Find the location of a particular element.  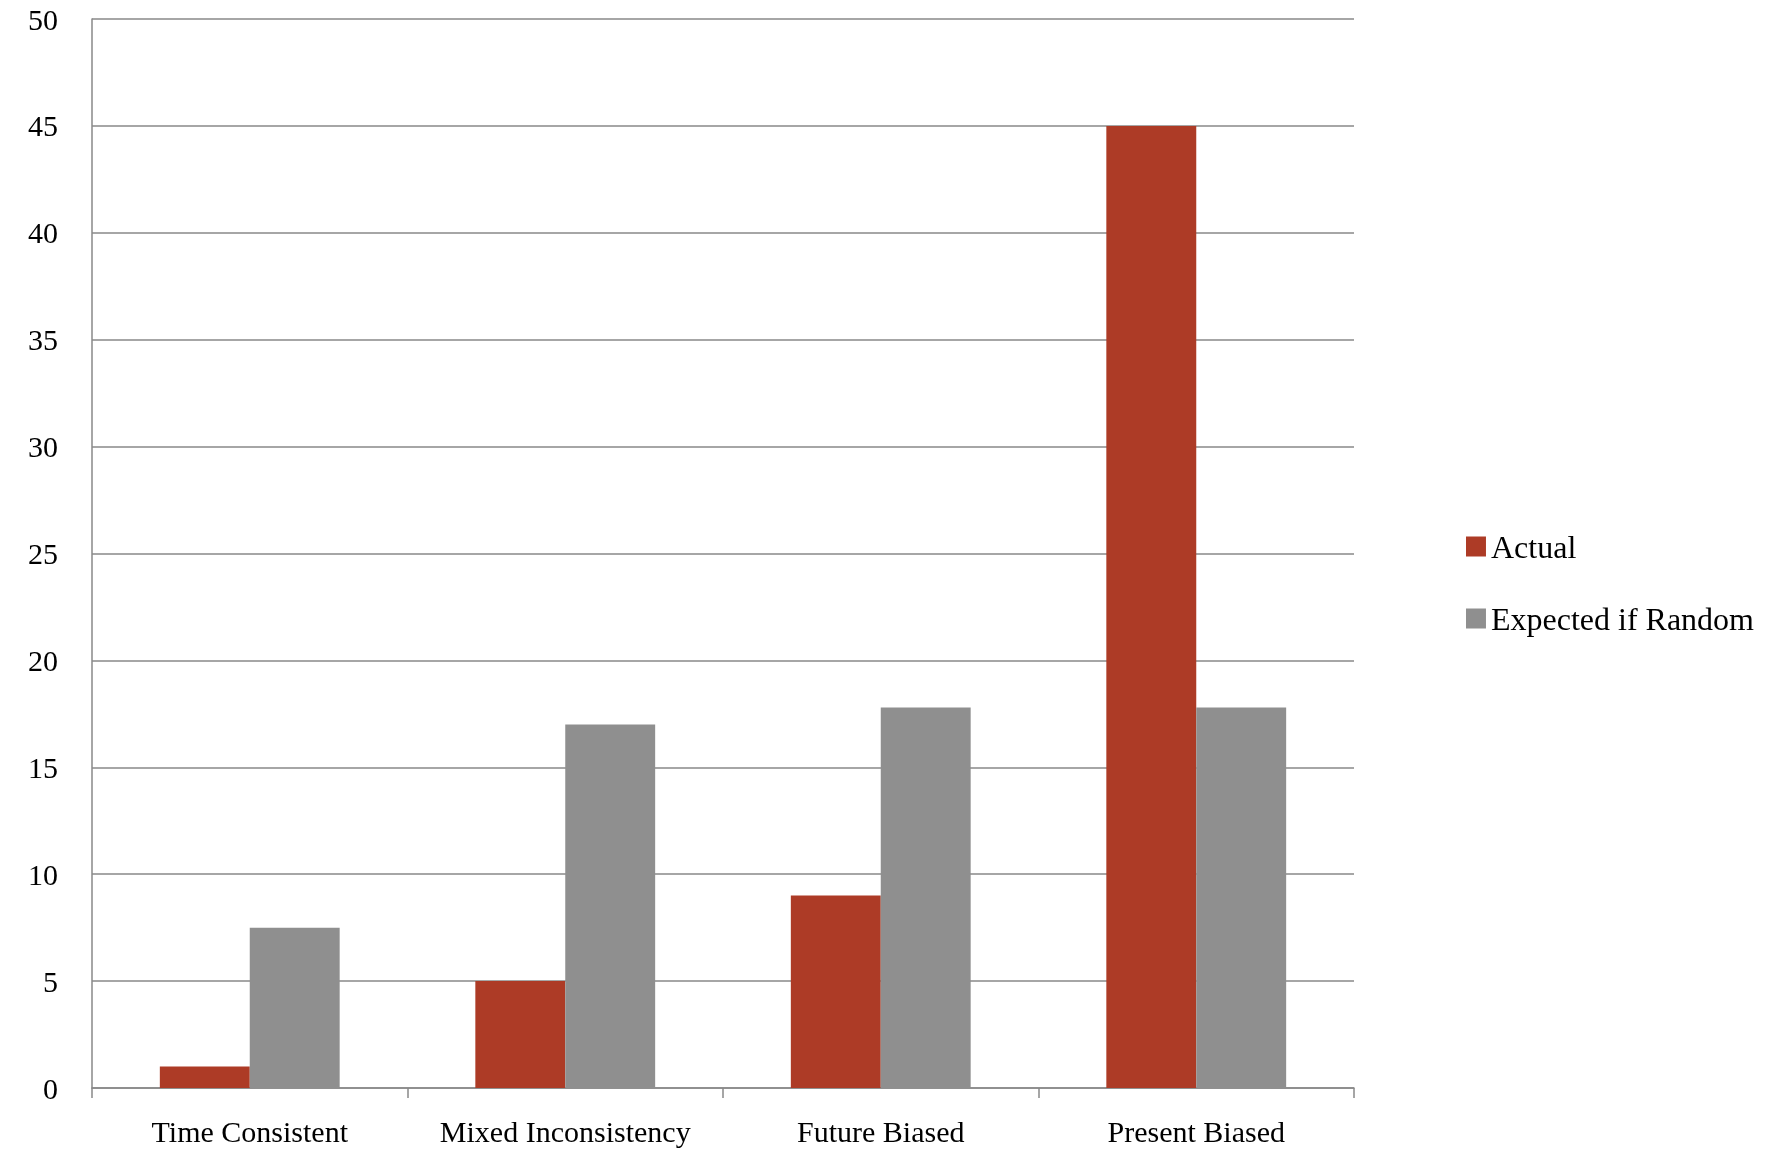

y-tick-label: 50 is located at coordinates (43, 19).